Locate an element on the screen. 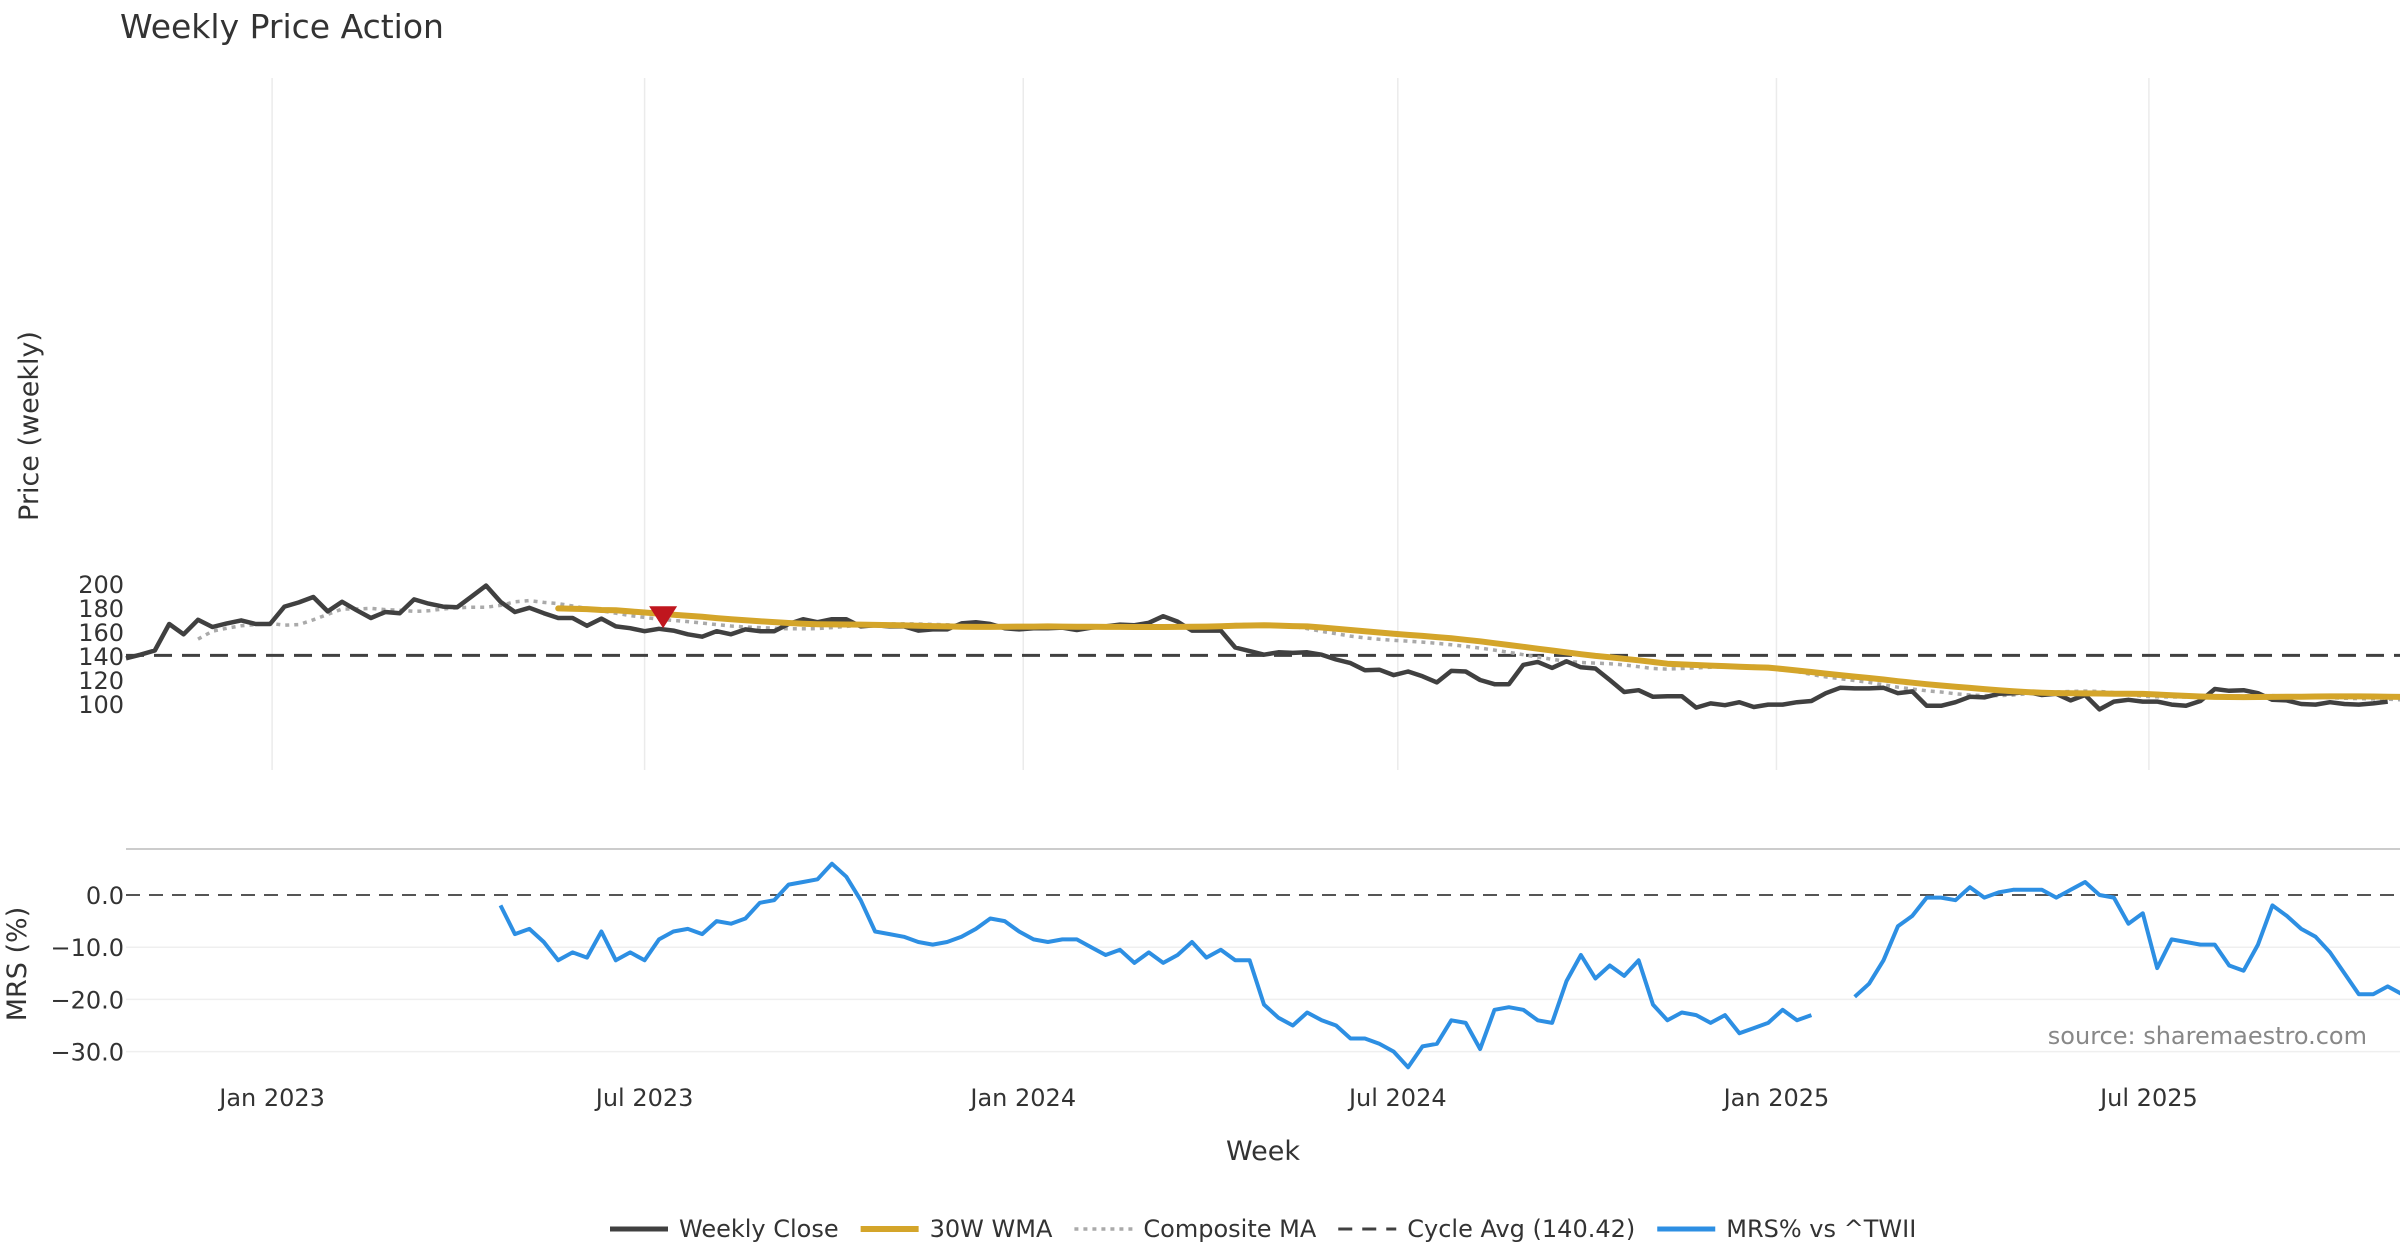 This screenshot has height=1260, width=2400. legend-item: Cycle Avg (140.42) is located at coordinates (1486, 1229).